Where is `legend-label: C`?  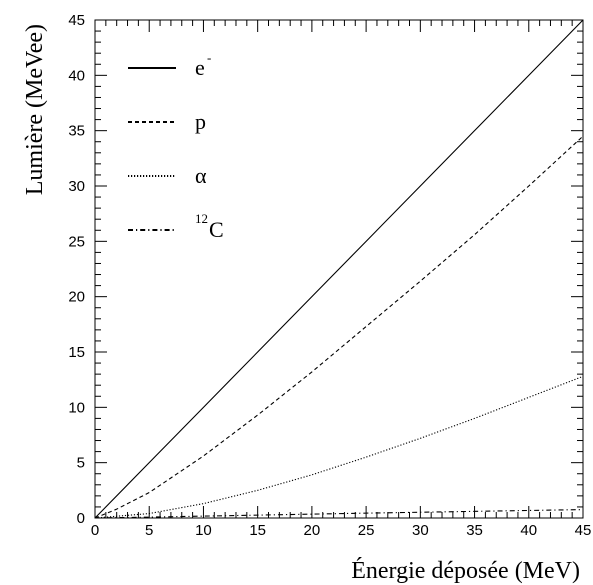 legend-label: C is located at coordinates (216, 229).